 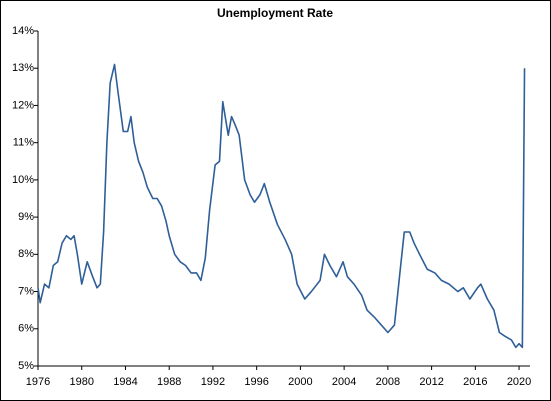 I want to click on y-tick-label: 9%, so click(x=26, y=217).